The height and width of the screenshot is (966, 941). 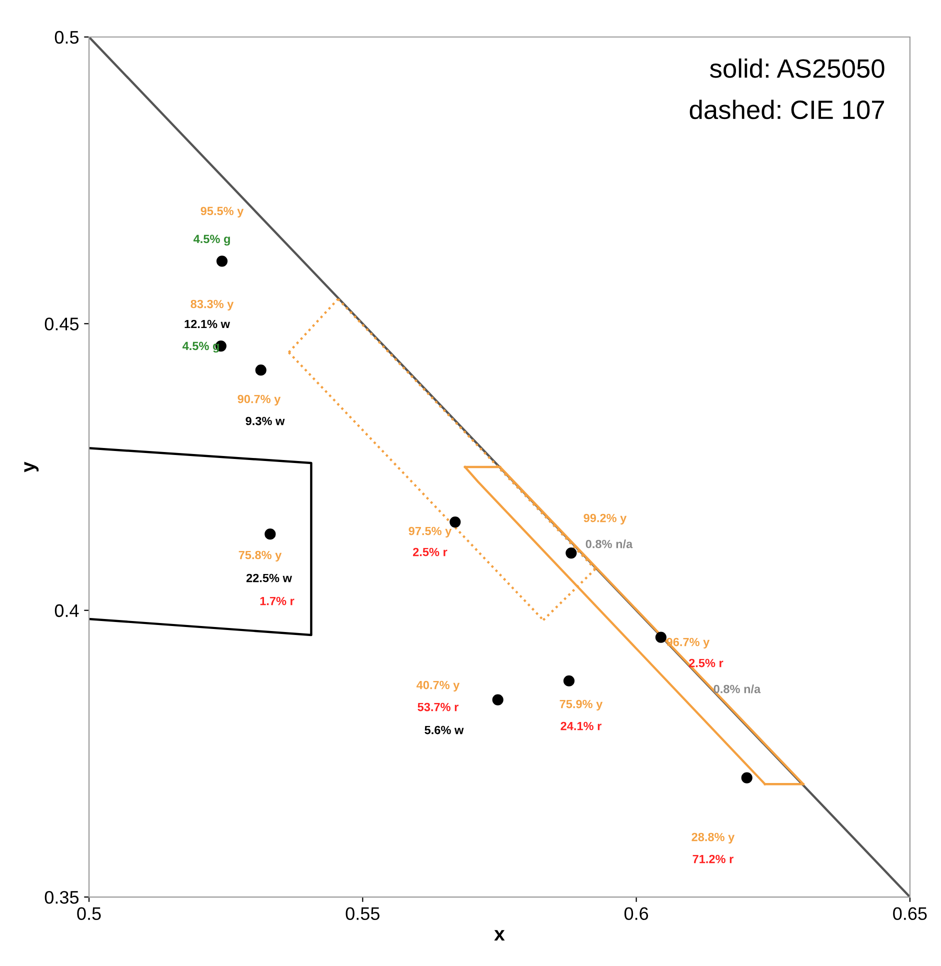 I want to click on annotation: 28.8% y, so click(x=713, y=838).